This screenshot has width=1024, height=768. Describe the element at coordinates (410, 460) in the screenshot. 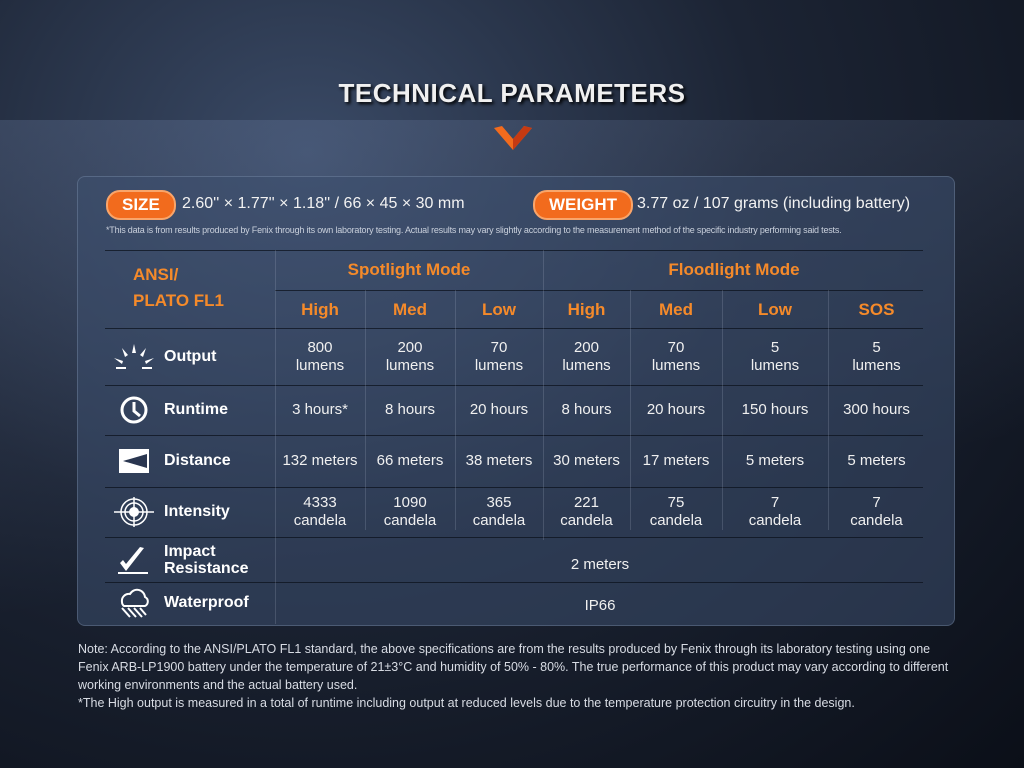

I see `table-cell: 66 meters` at that location.